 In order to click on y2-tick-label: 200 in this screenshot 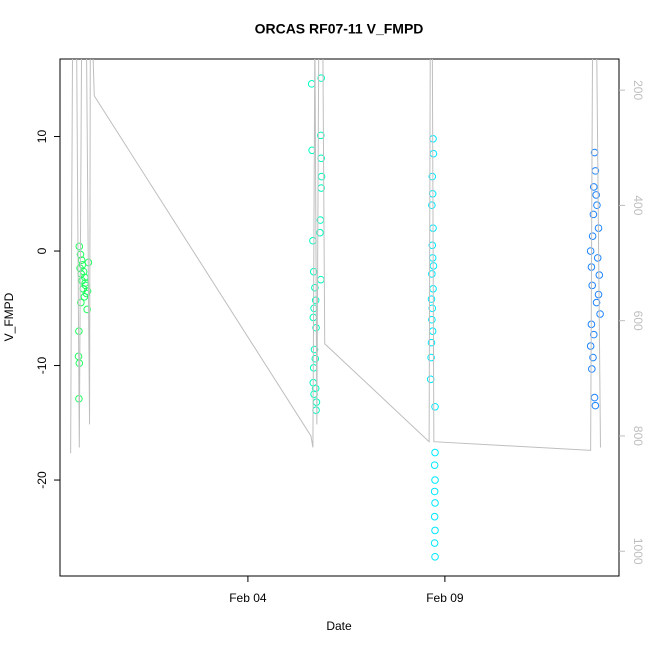, I will do `click(638, 90)`.